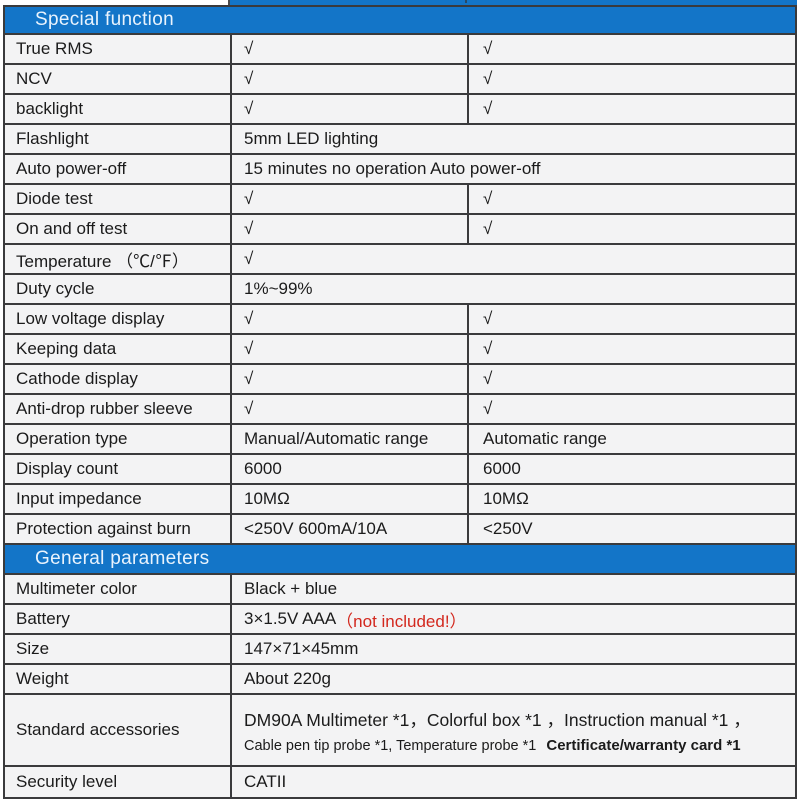 The height and width of the screenshot is (800, 800). Describe the element at coordinates (400, 590) in the screenshot. I see `spec-row-multimeter-color: Multimeter color Black + blue` at that location.